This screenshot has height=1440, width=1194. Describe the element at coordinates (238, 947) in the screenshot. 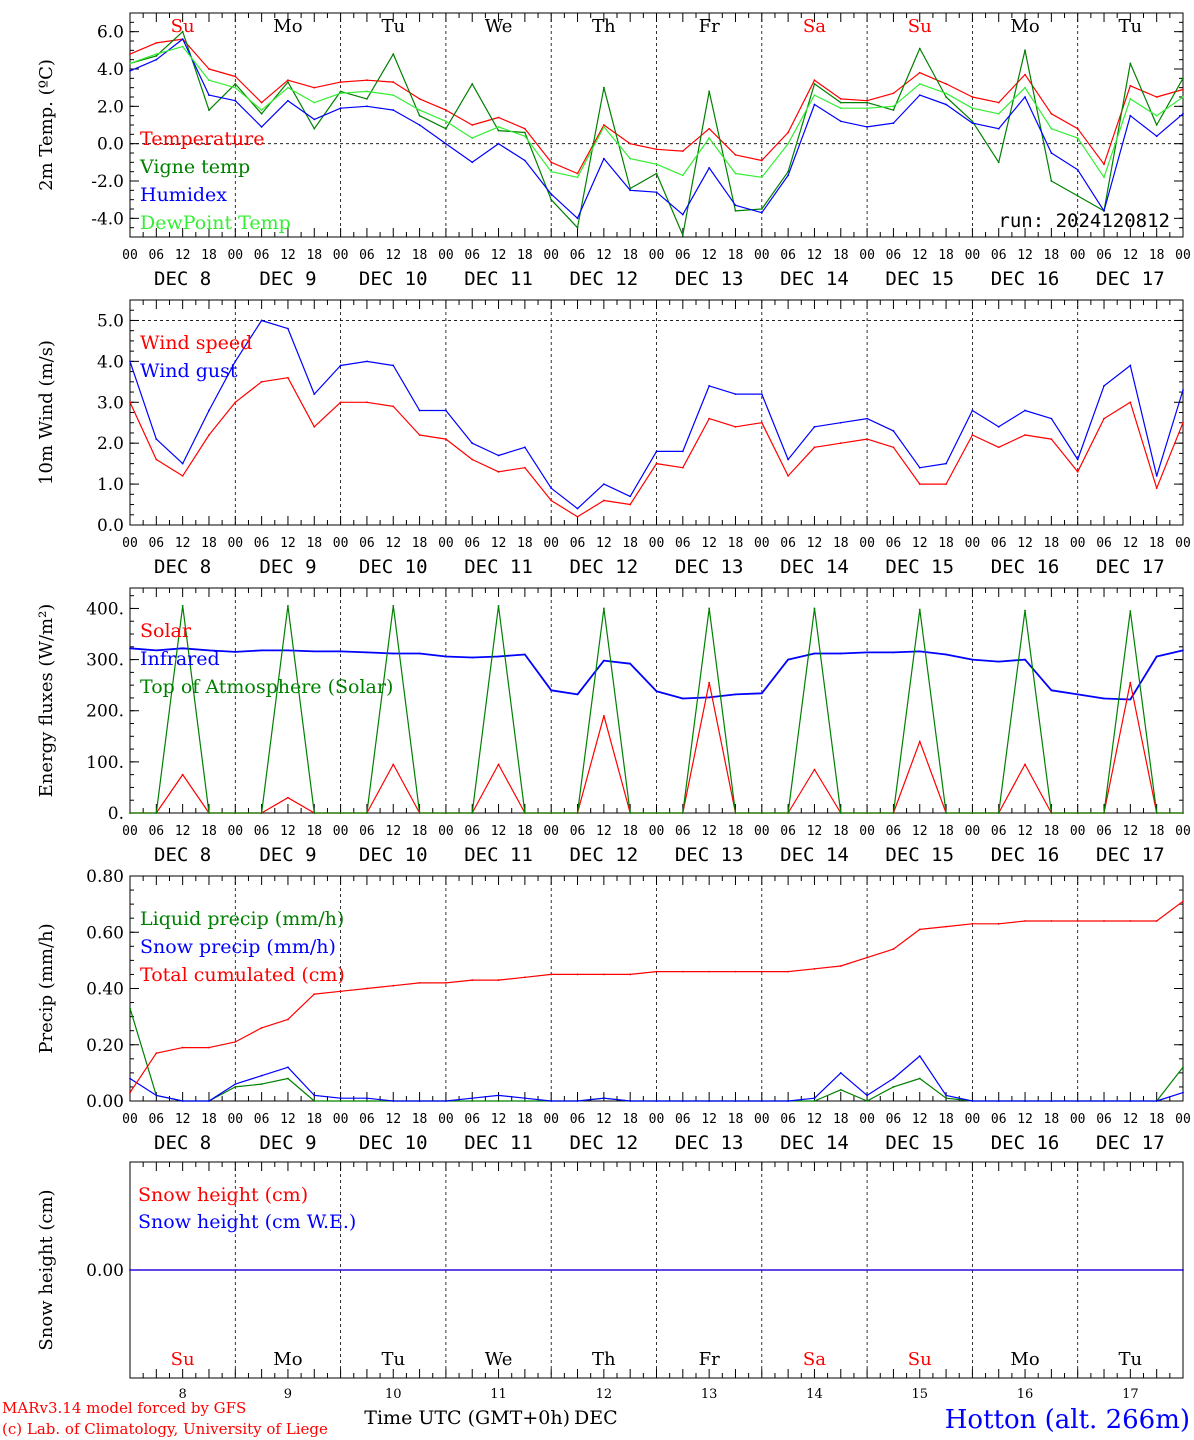

I see `legend-entry: Snow precip (mm/h)` at that location.